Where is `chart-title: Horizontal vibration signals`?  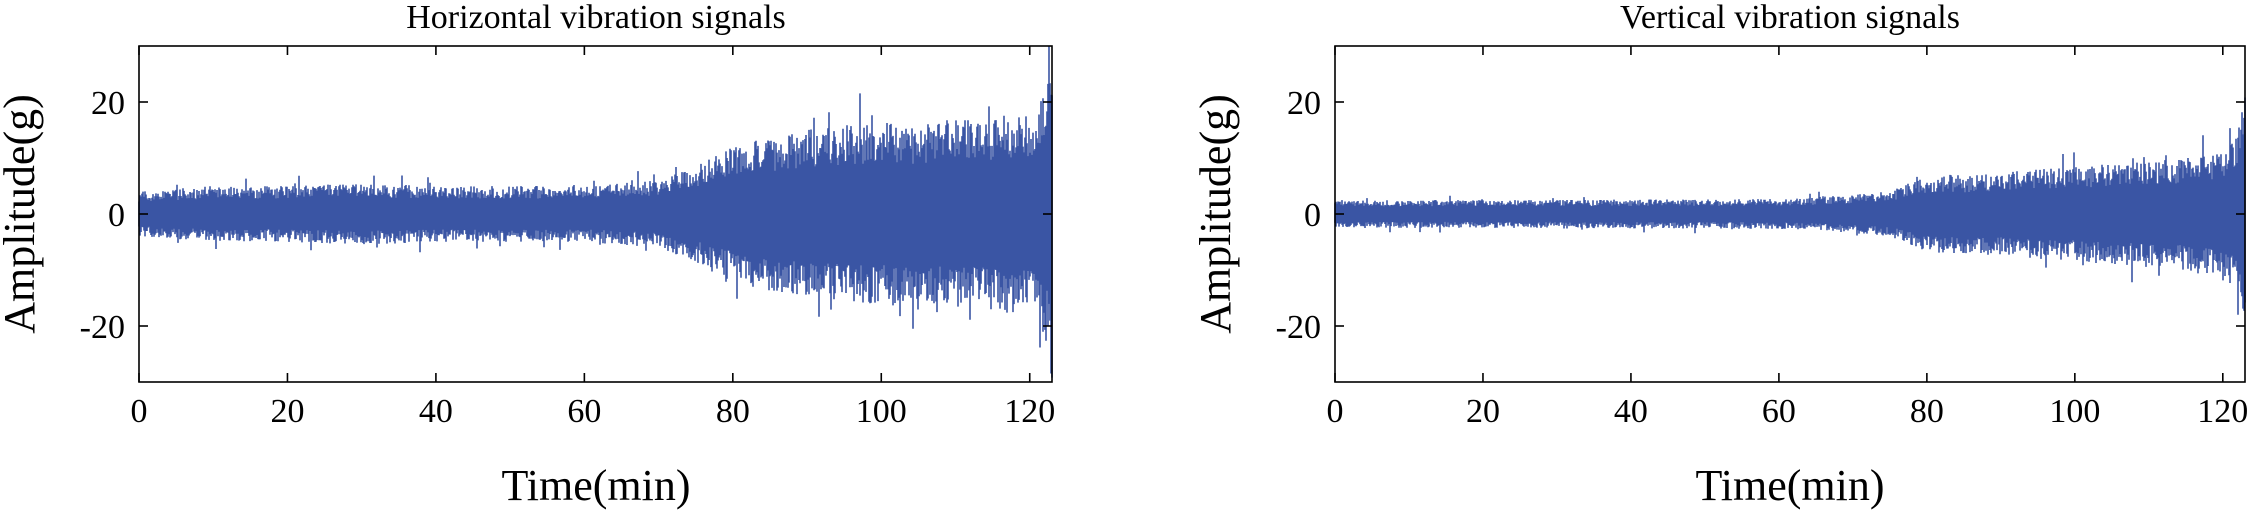
chart-title: Horizontal vibration signals is located at coordinates (596, 18).